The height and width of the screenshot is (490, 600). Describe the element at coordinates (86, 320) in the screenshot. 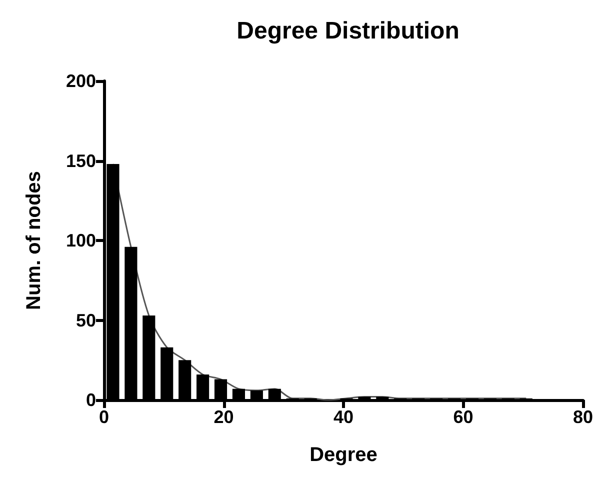

I see `y-tick-label: 50` at that location.